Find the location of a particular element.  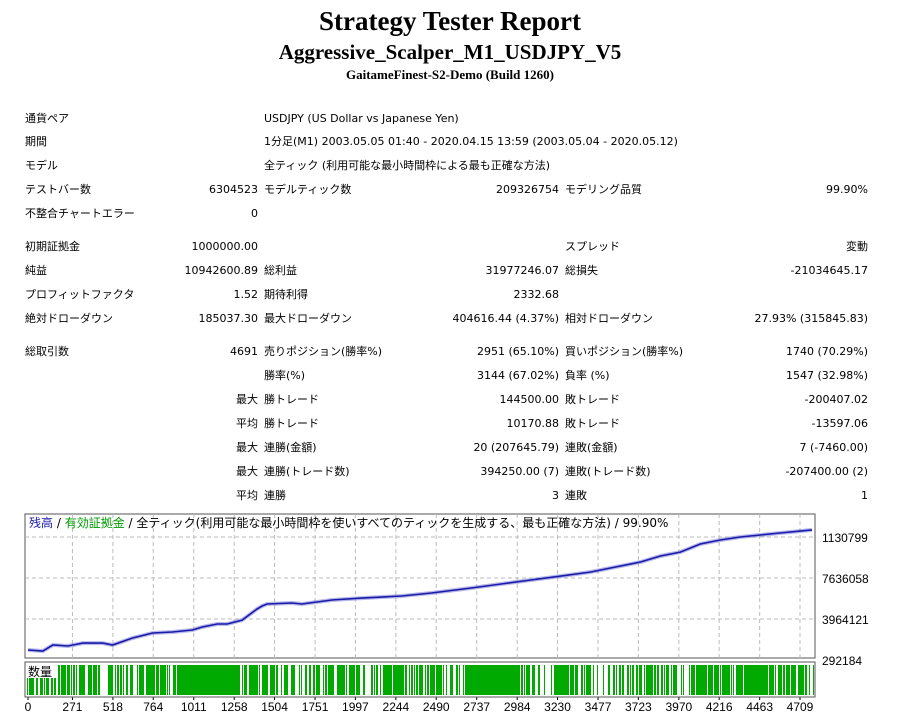

x-tick-label: 3230 is located at coordinates (557, 707).